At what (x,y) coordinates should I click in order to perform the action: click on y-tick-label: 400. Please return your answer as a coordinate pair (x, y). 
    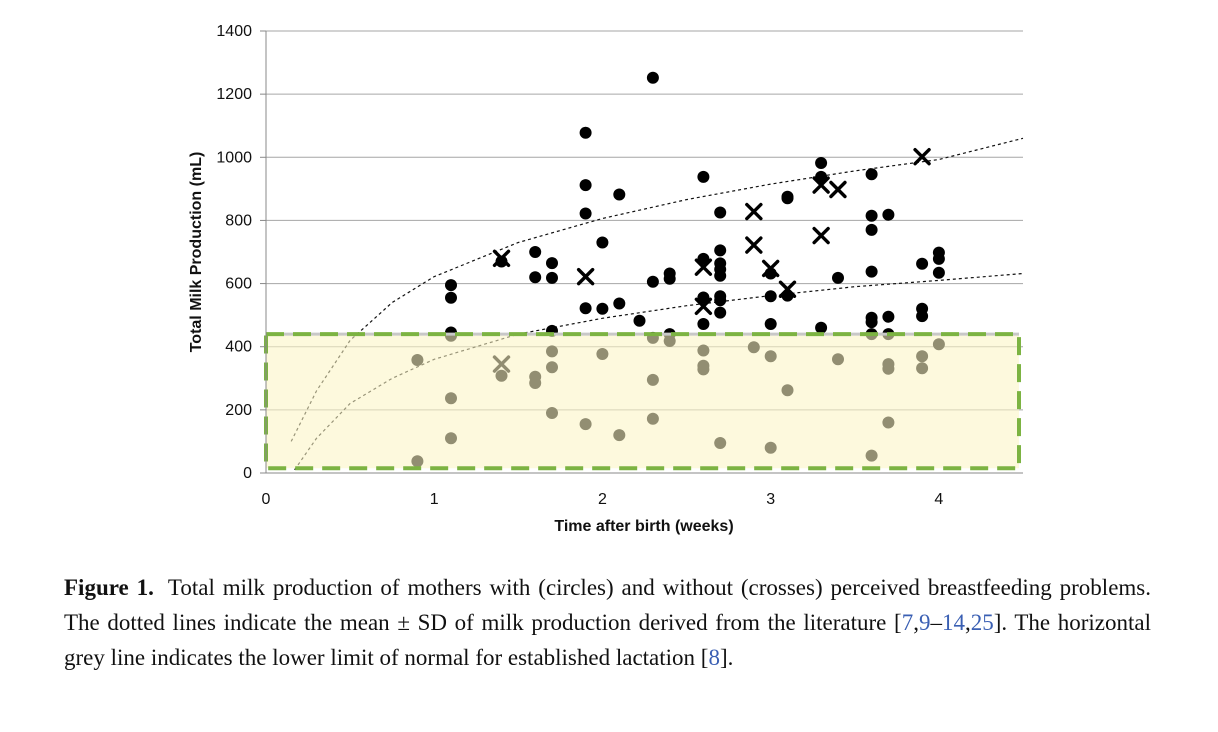
    Looking at the image, I should click on (238, 347).